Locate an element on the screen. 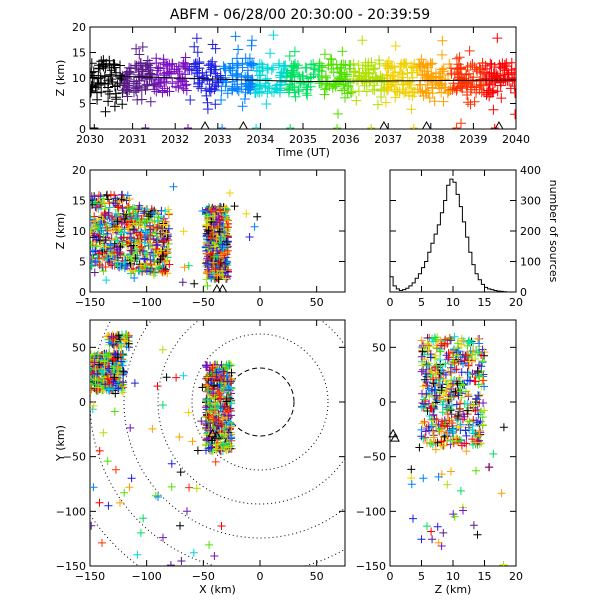 The width and height of the screenshot is (600, 600). x-tick-label: −100 is located at coordinates (147, 576).